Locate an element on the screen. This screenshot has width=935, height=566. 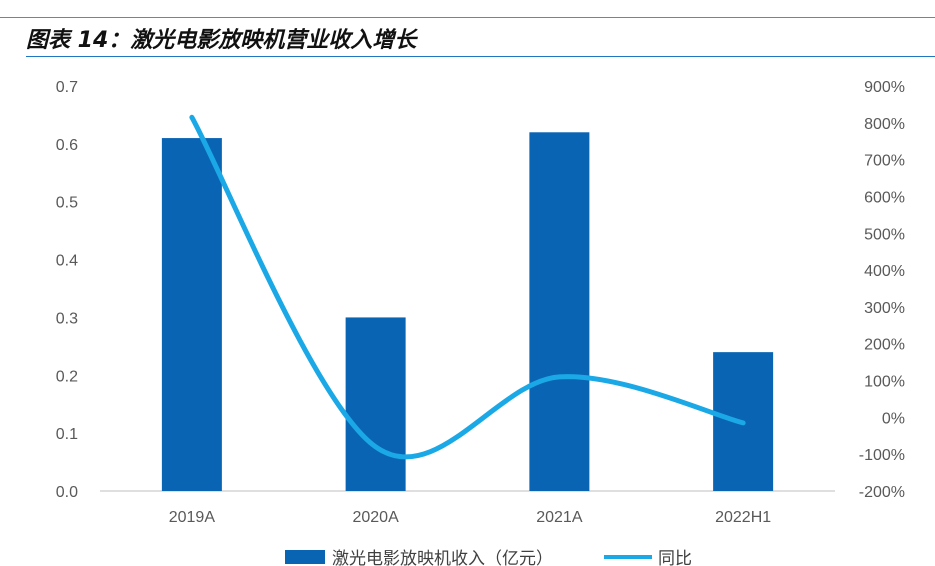
right-tick-label: 700% is located at coordinates (884, 161).